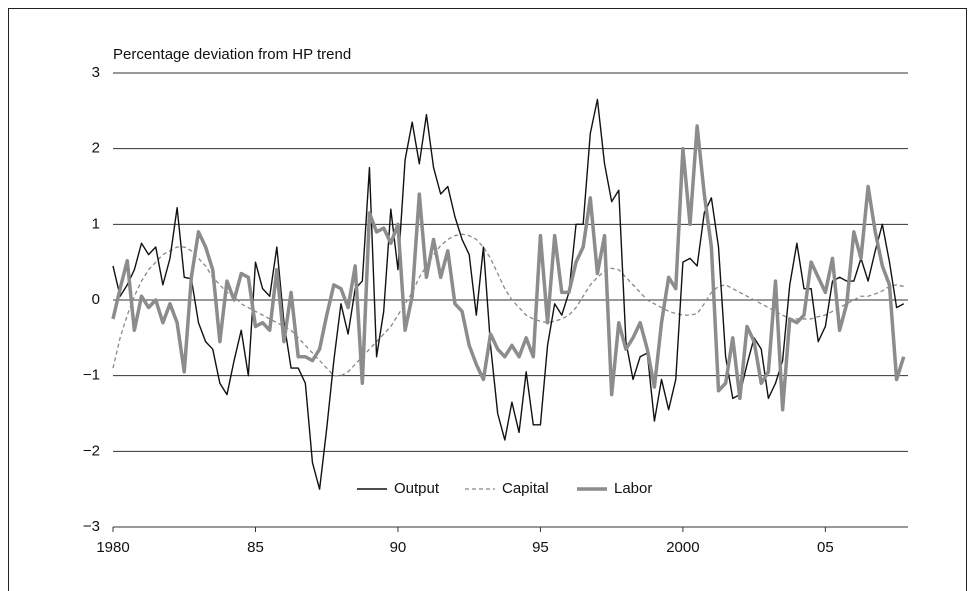 This screenshot has width=974, height=591. What do you see at coordinates (96, 223) in the screenshot?
I see `y-tick-label: 1` at bounding box center [96, 223].